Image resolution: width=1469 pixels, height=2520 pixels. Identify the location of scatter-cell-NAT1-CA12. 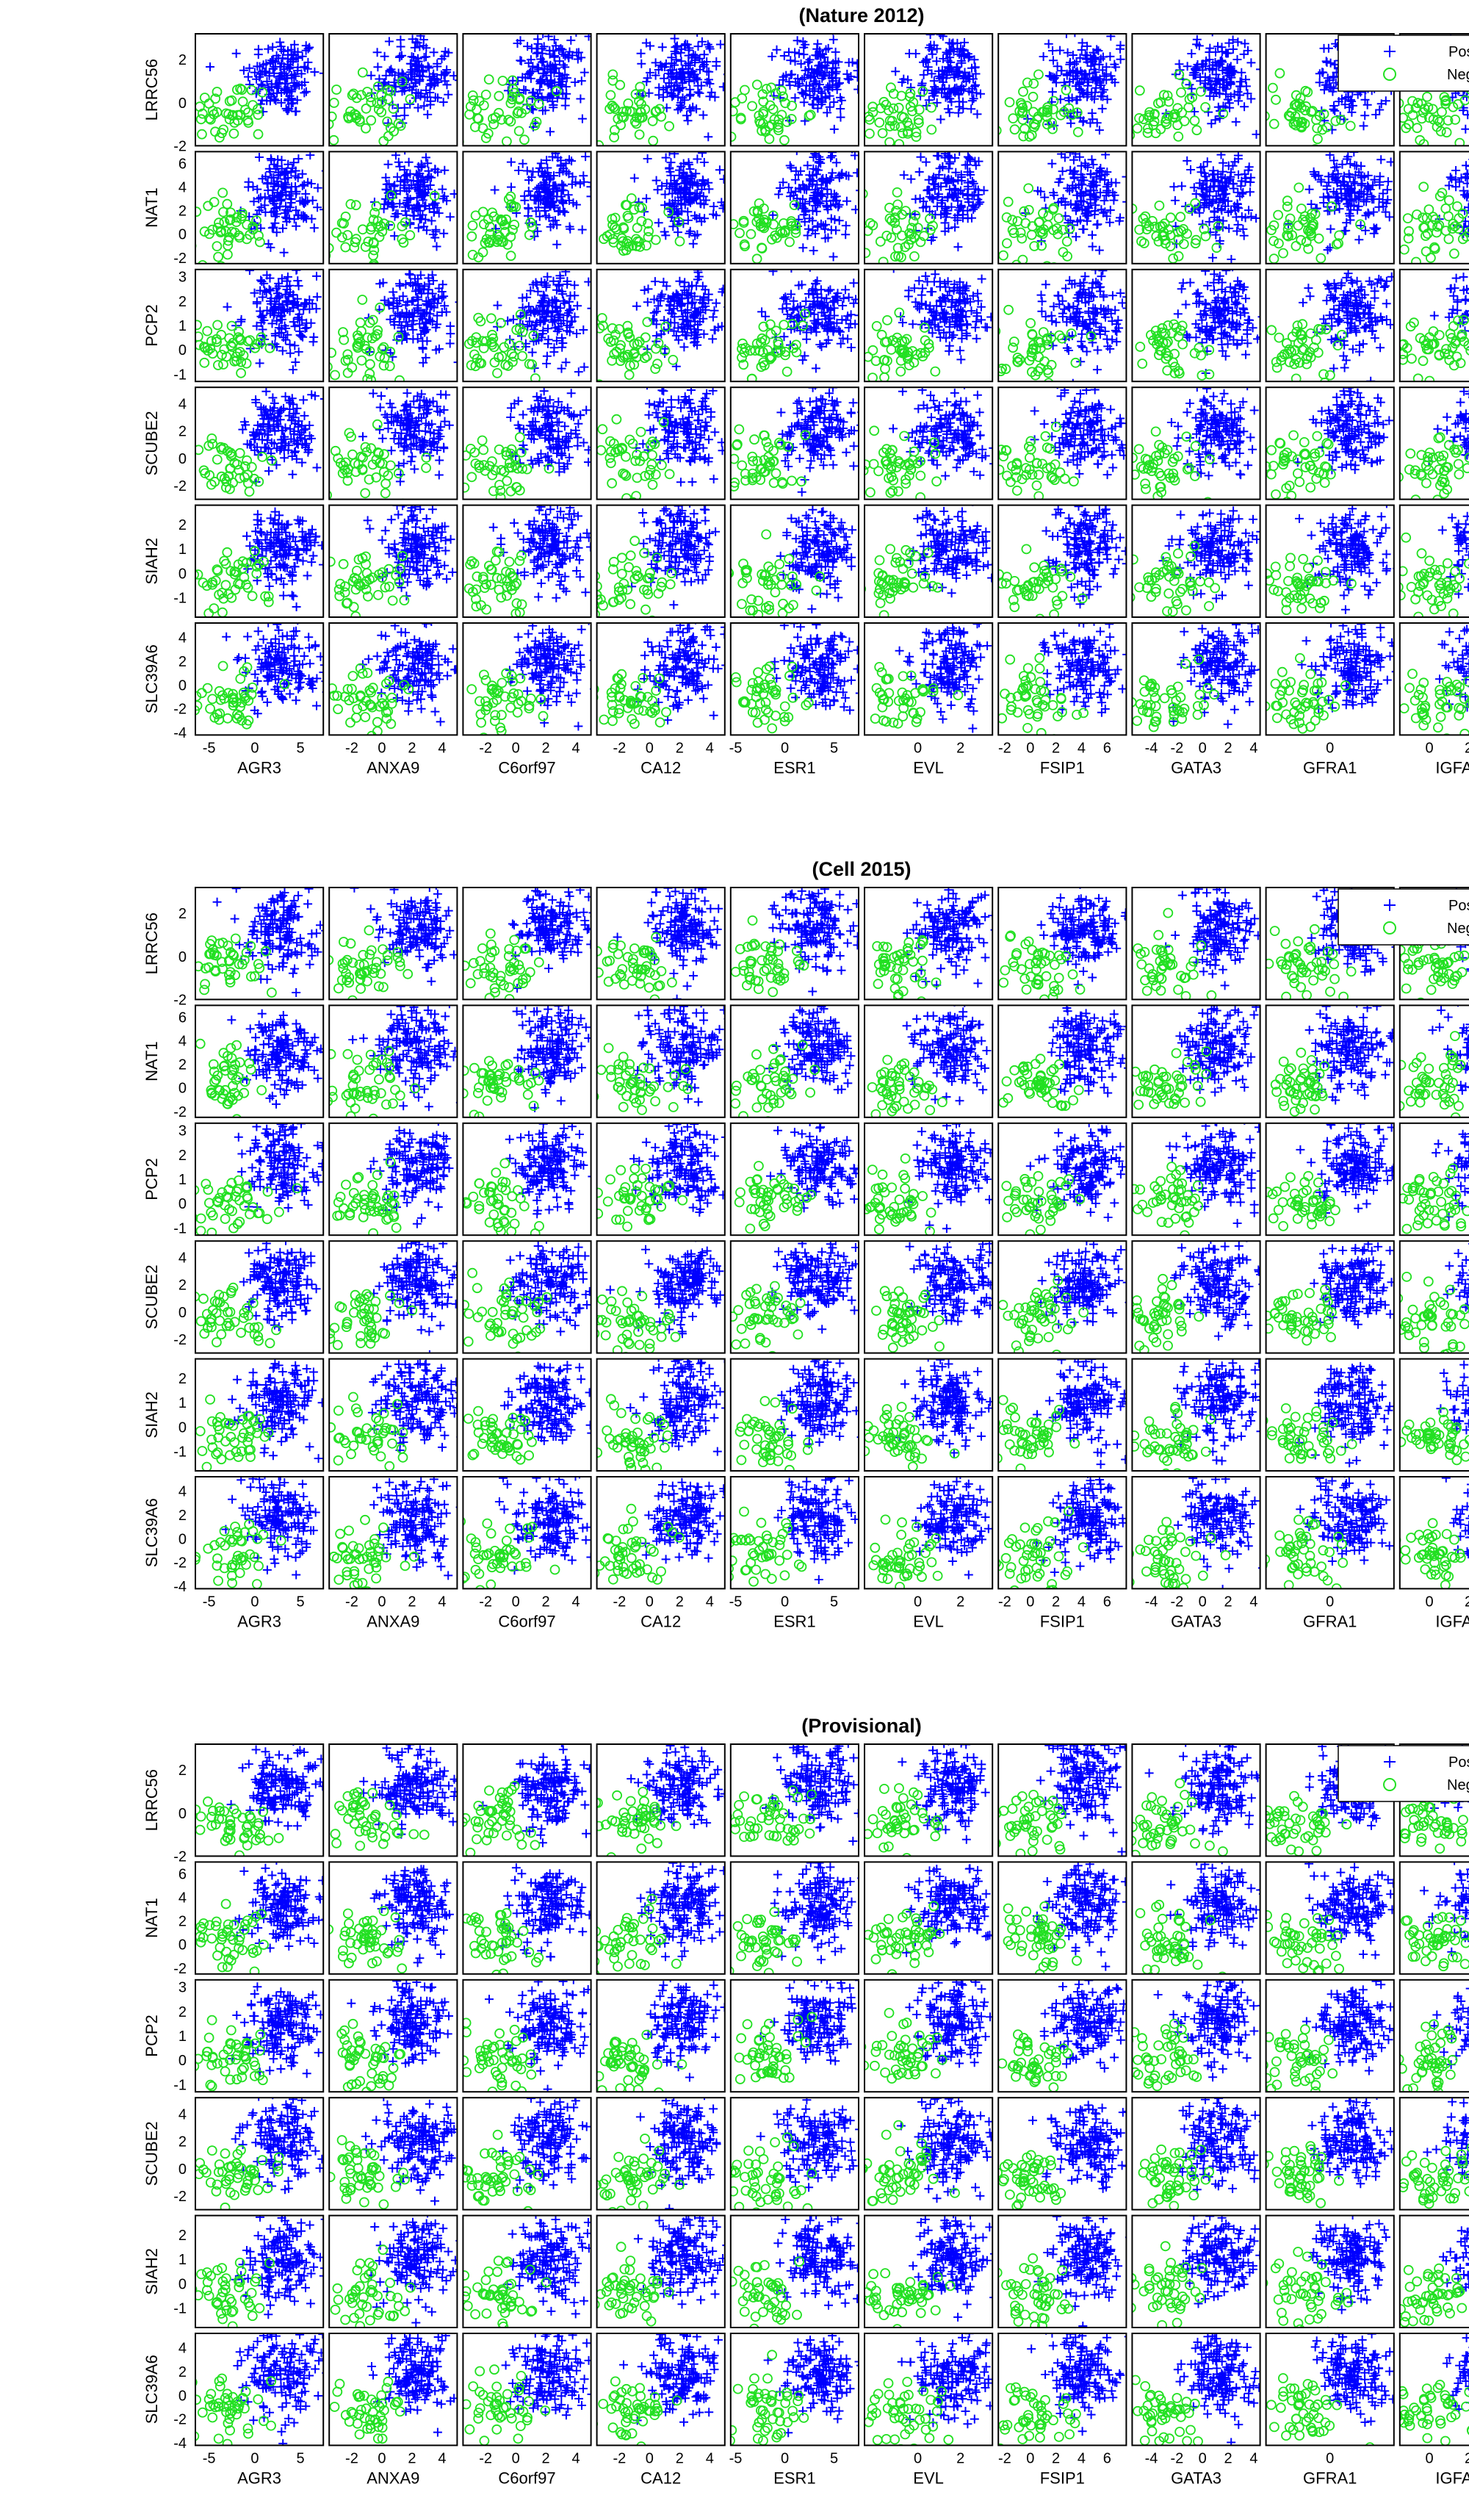
(661, 207).